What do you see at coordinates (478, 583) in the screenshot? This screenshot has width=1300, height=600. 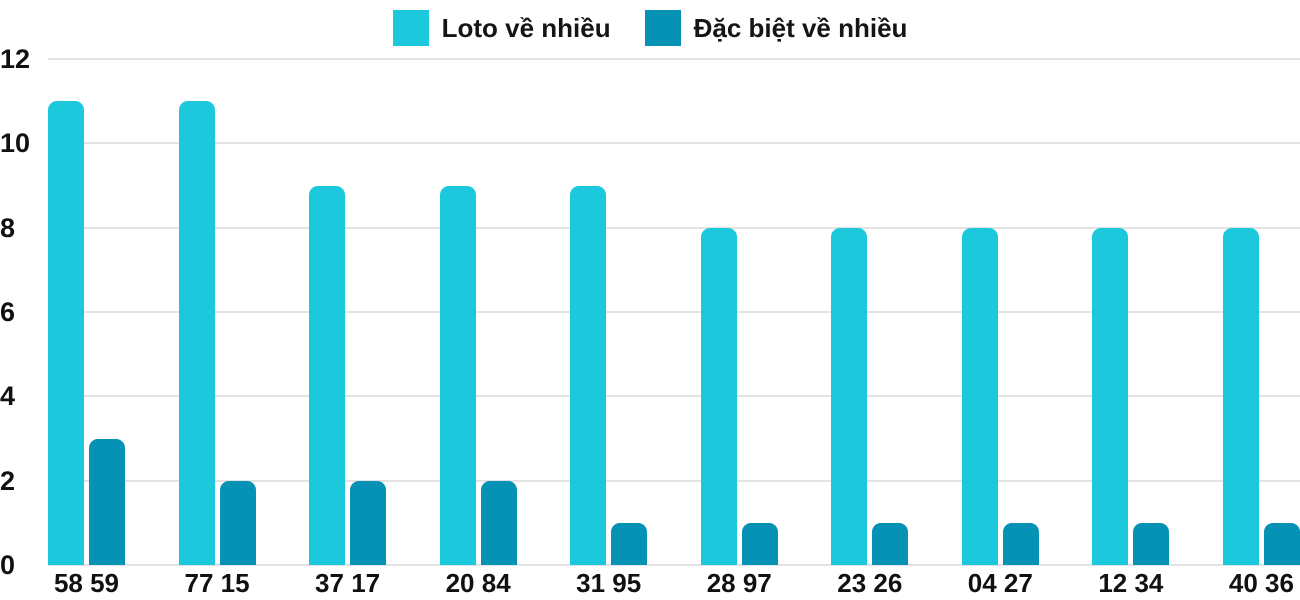 I see `x-axis-category-label: 20 84` at bounding box center [478, 583].